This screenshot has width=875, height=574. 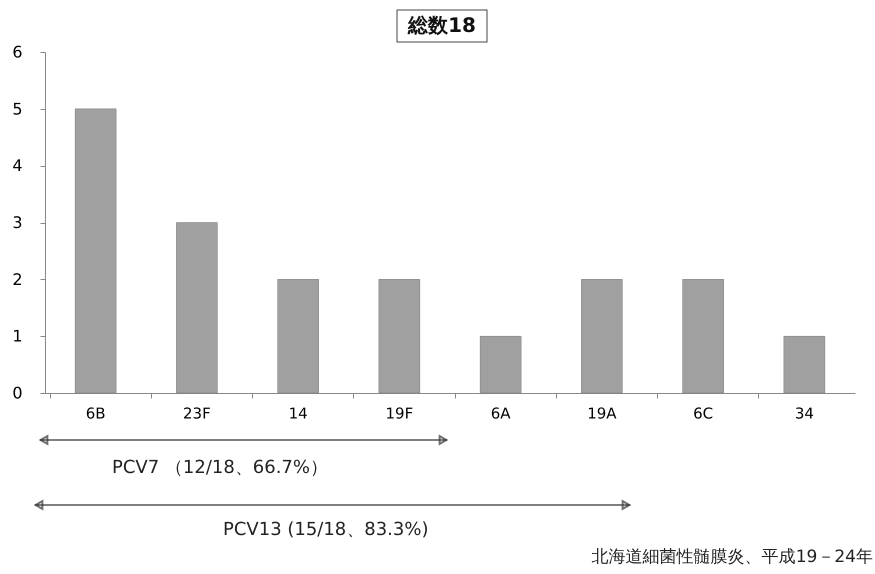 What do you see at coordinates (441, 25) in the screenshot?
I see `chart-title: 総数18` at bounding box center [441, 25].